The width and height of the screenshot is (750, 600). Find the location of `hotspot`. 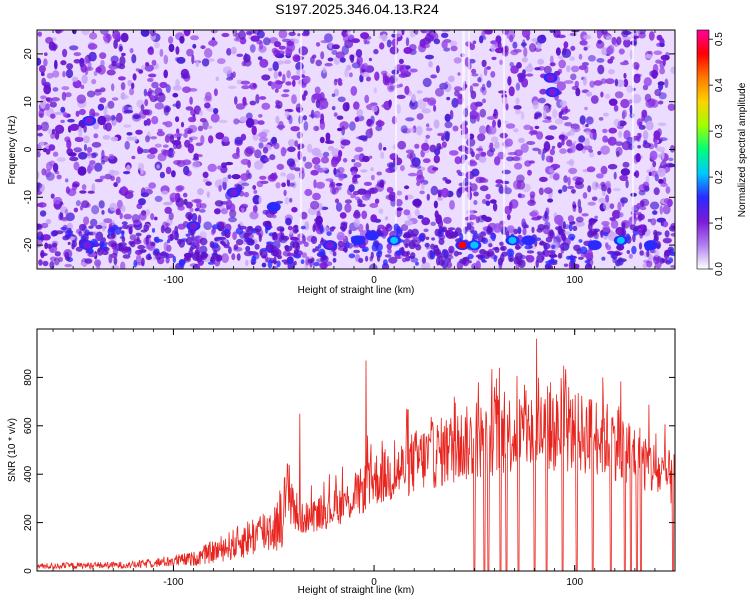

hotspot is located at coordinates (273, 207).